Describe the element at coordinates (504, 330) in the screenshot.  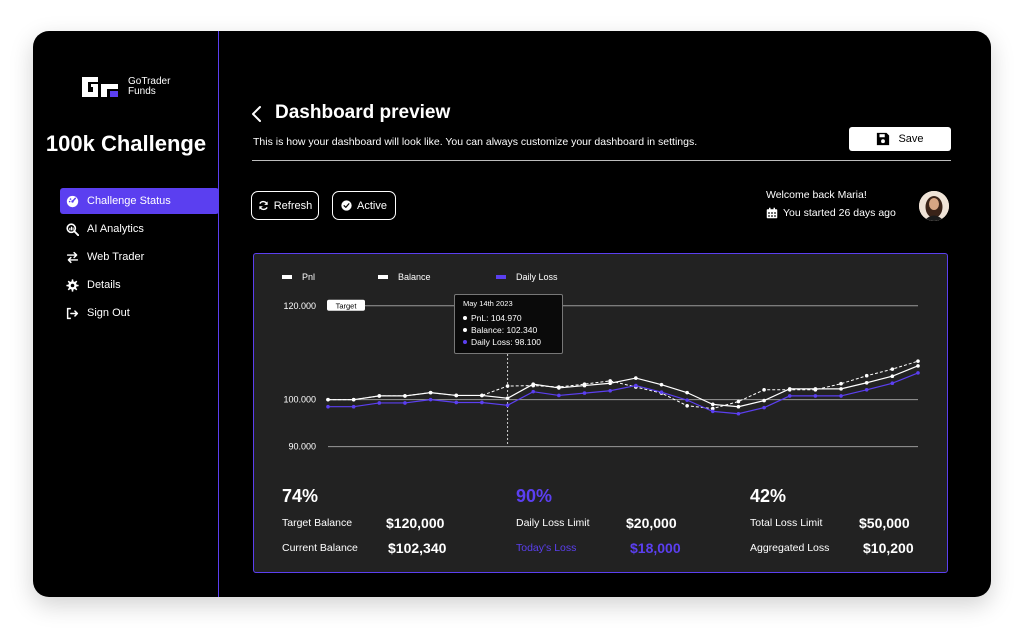
I see `tooltip-balance: Balance: 102.340` at that location.